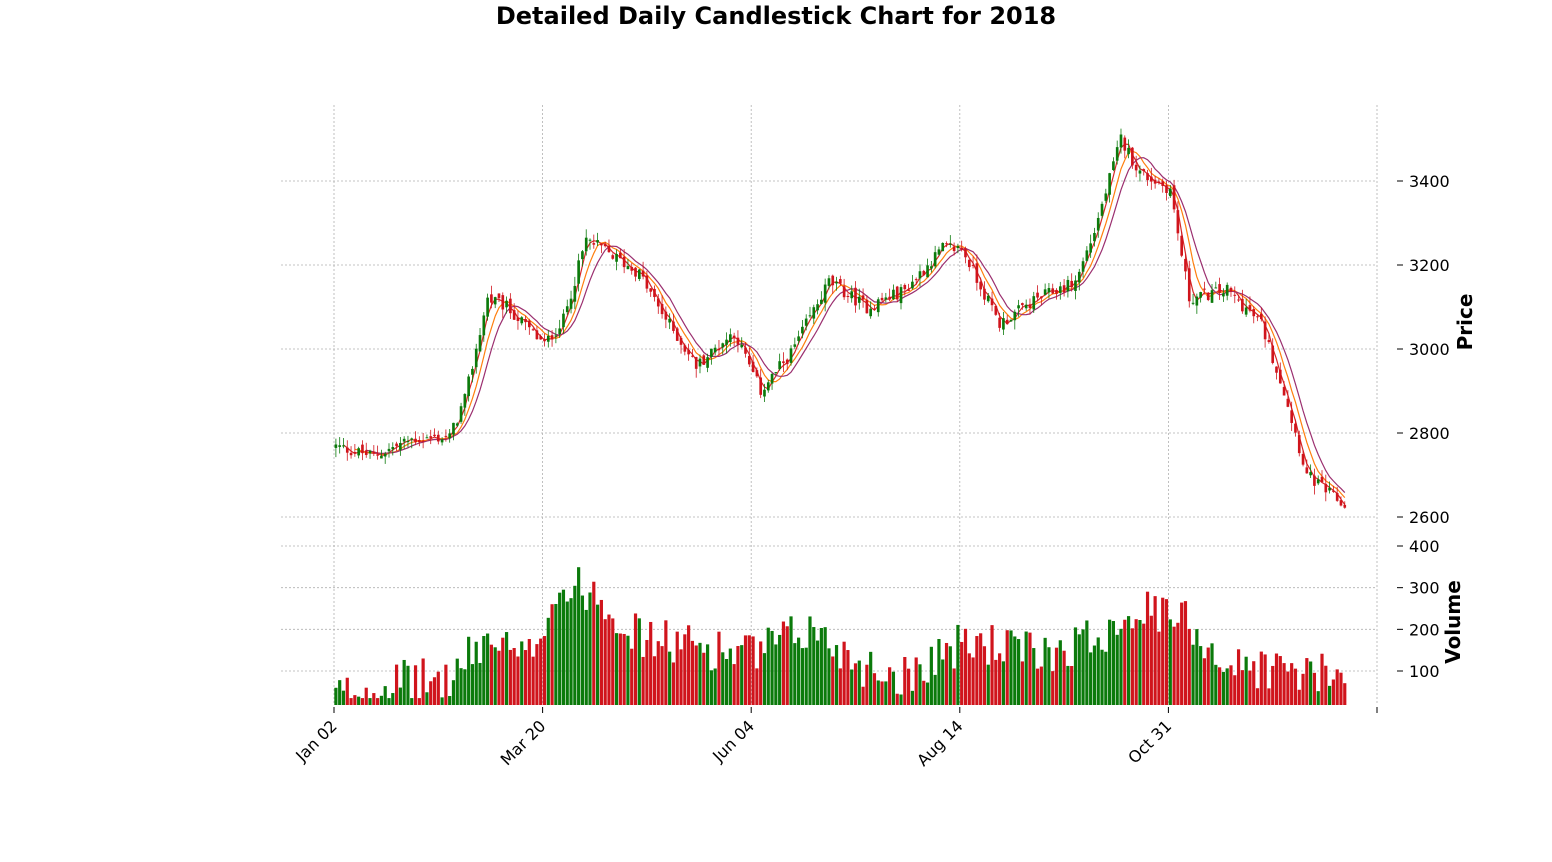 Image resolution: width=1552 pixels, height=862 pixels. I want to click on price-axis-label: Price, so click(1465, 322).